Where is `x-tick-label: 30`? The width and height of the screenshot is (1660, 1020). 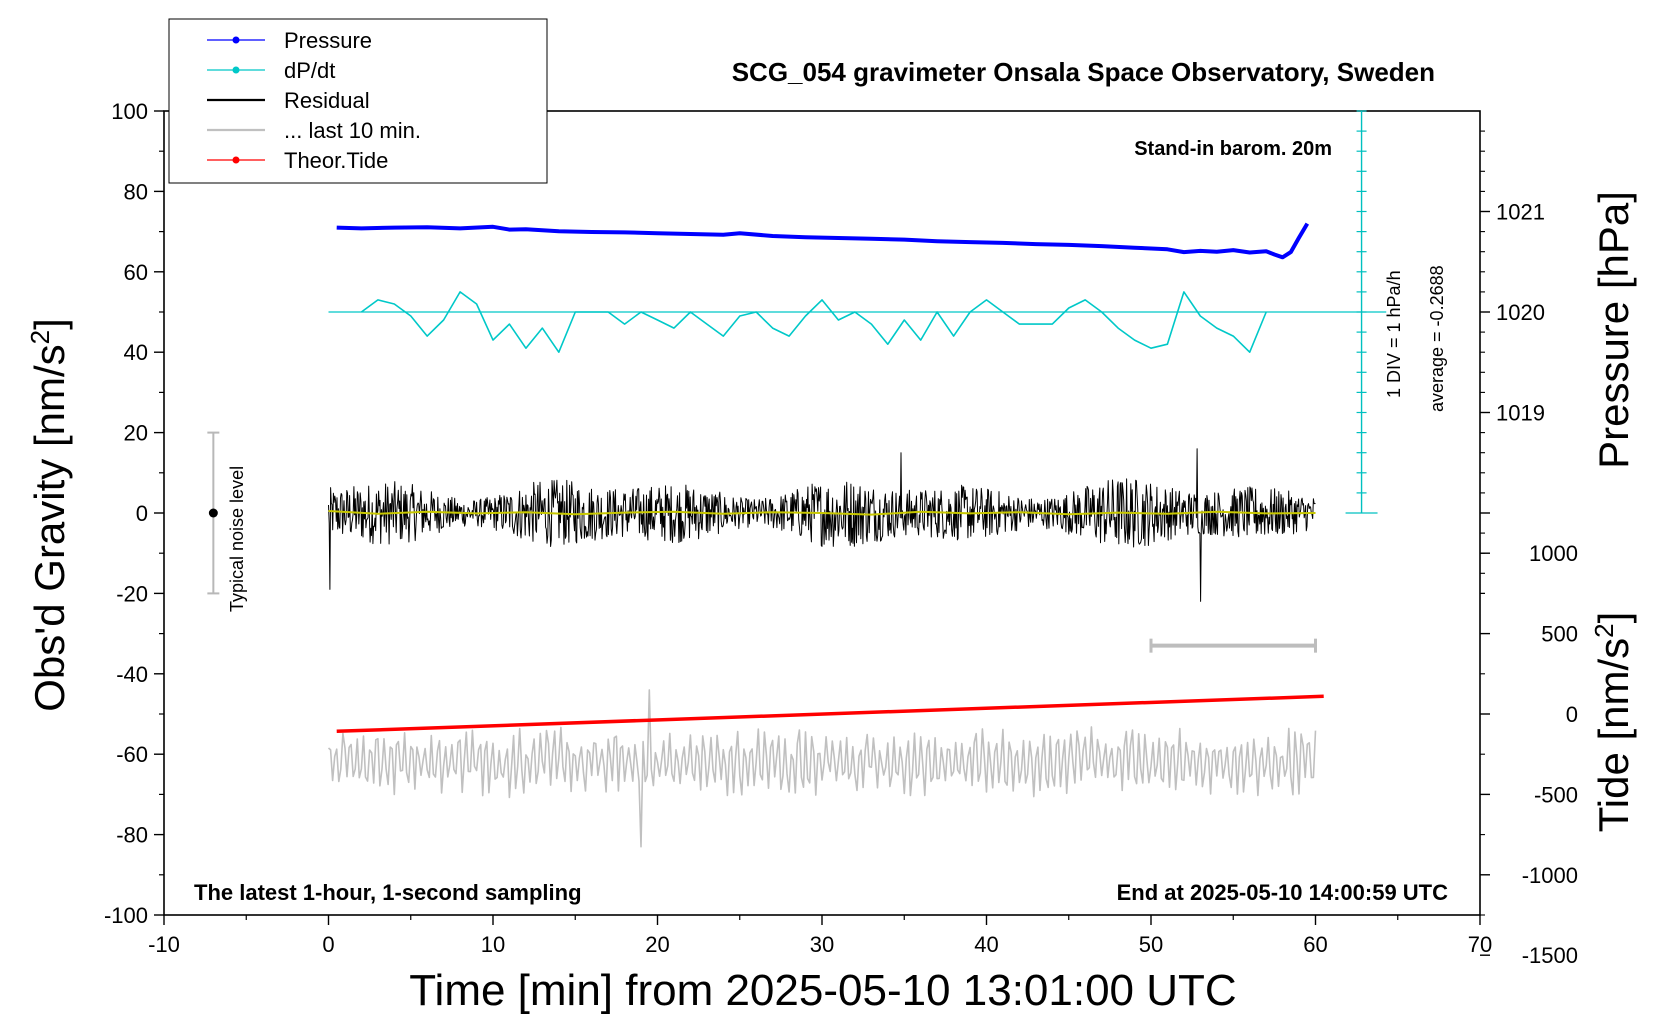
x-tick-label: 30 is located at coordinates (822, 944).